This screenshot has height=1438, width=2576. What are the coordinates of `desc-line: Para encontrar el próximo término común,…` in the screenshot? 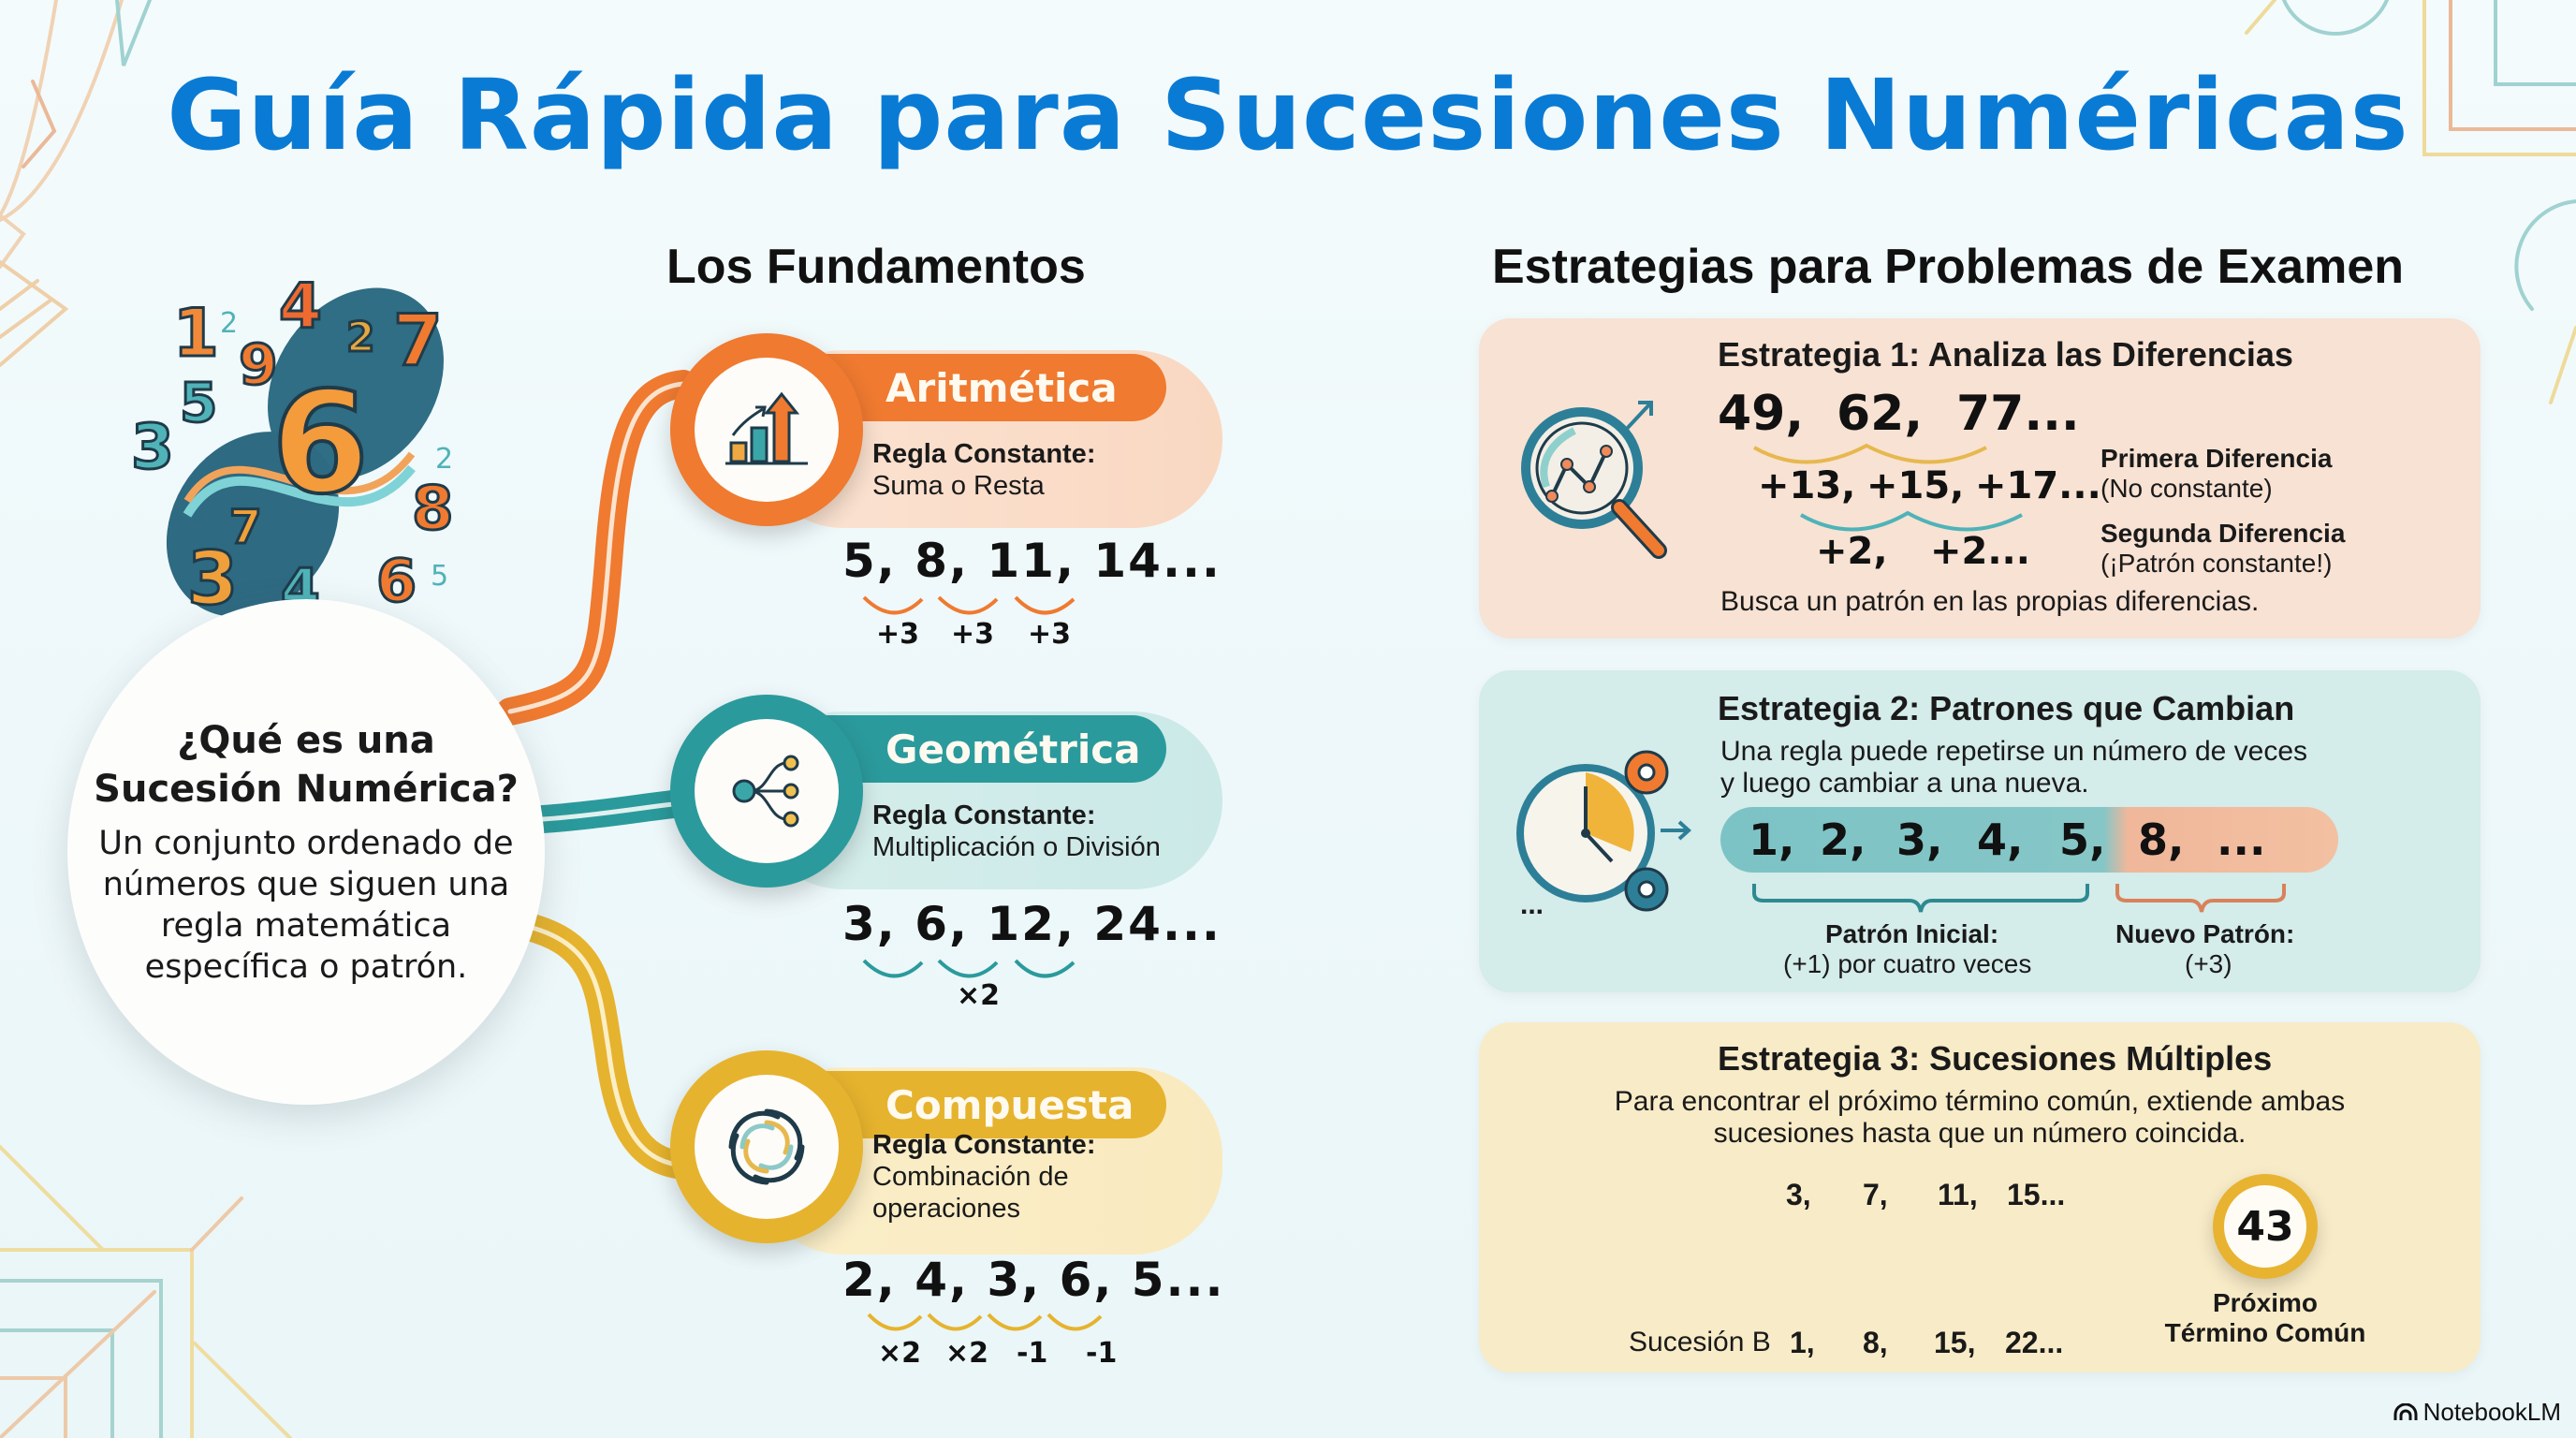 It's located at (1980, 1101).